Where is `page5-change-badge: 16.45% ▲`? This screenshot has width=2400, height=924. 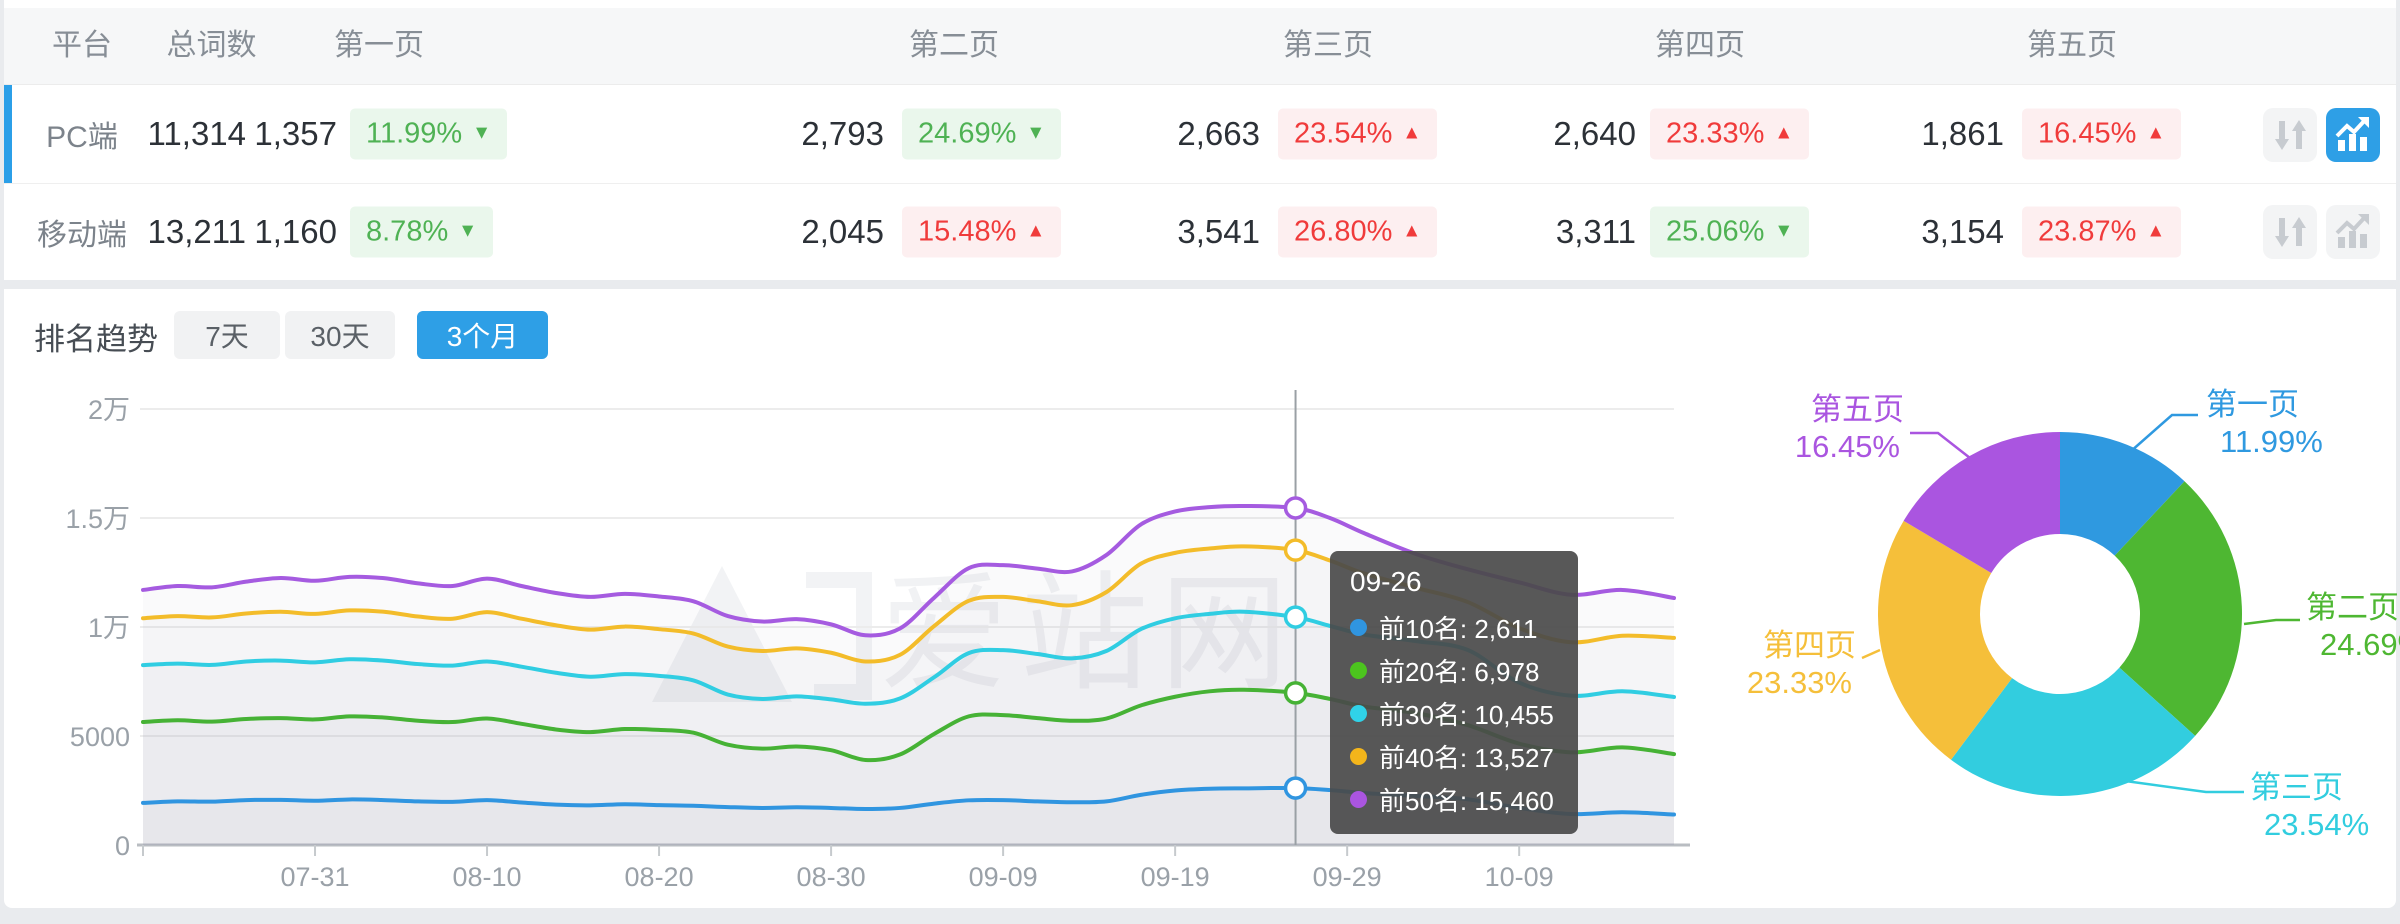
page5-change-badge: 16.45% ▲ is located at coordinates (2102, 134).